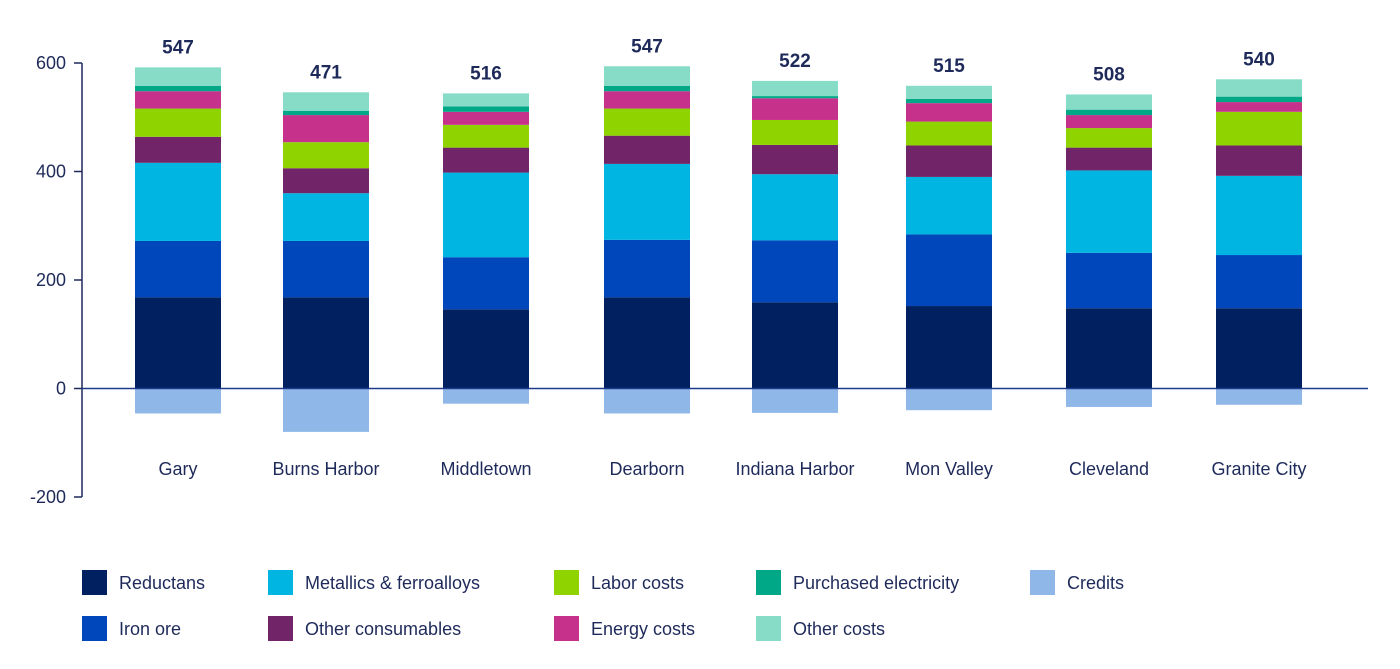 Image resolution: width=1400 pixels, height=669 pixels. I want to click on y-tick-label: -200, so click(48, 497).